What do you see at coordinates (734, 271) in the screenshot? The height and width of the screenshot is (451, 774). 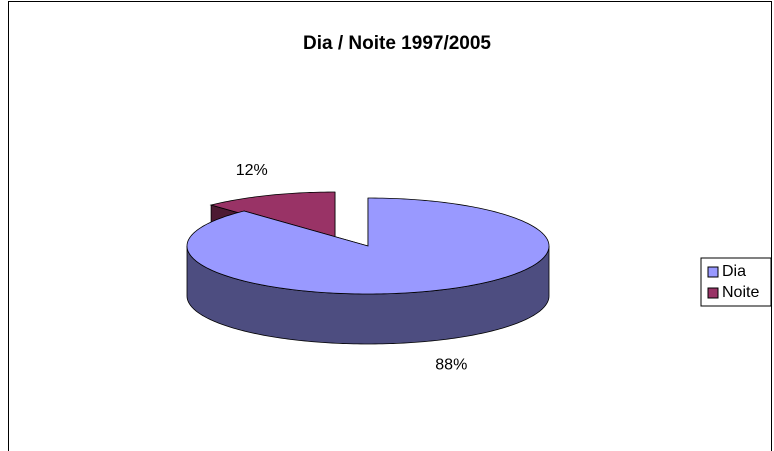 I see `legend-label: Dia` at bounding box center [734, 271].